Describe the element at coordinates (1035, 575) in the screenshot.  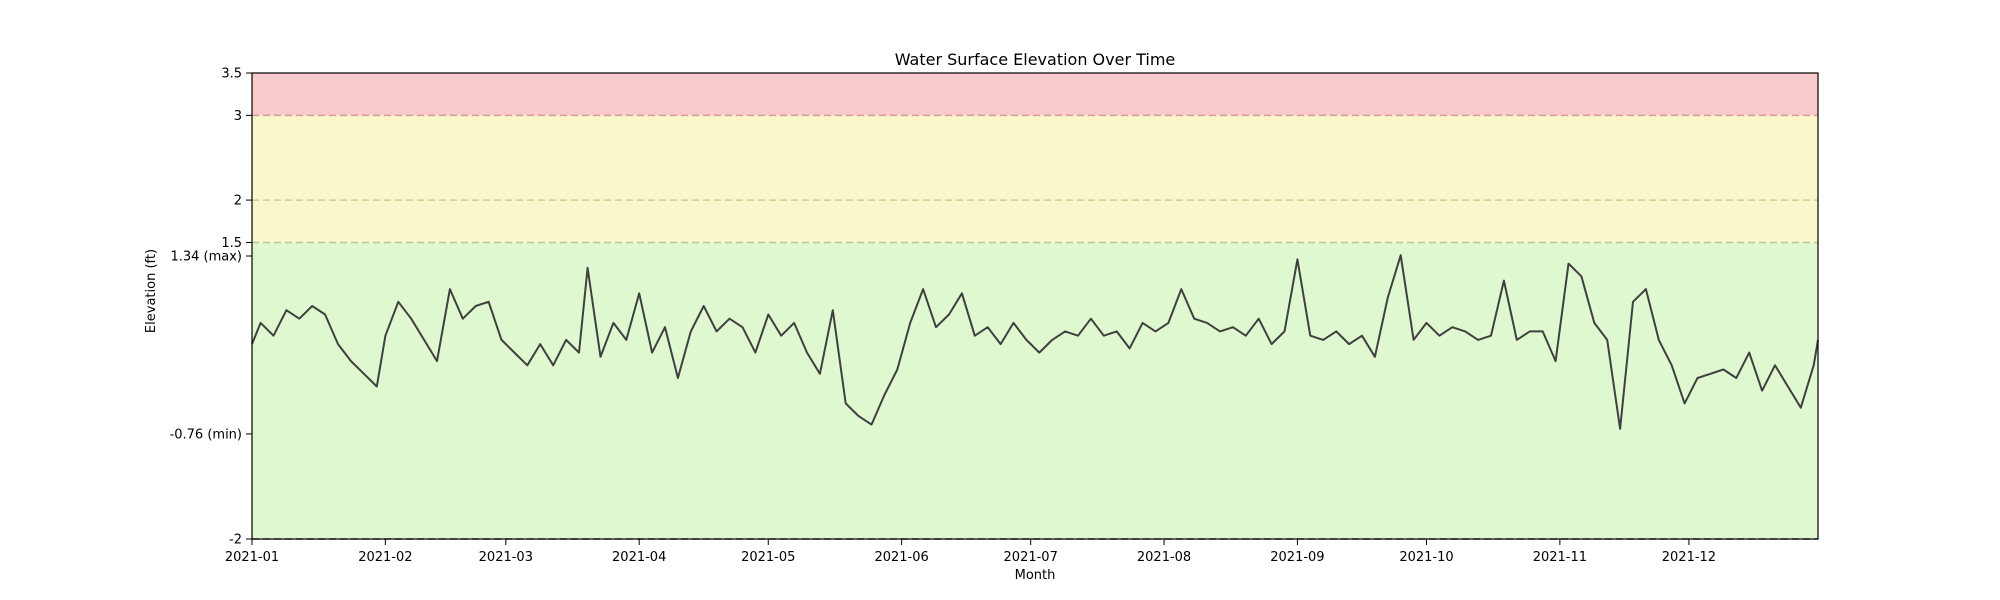
I see `x-axis-label: Month` at that location.